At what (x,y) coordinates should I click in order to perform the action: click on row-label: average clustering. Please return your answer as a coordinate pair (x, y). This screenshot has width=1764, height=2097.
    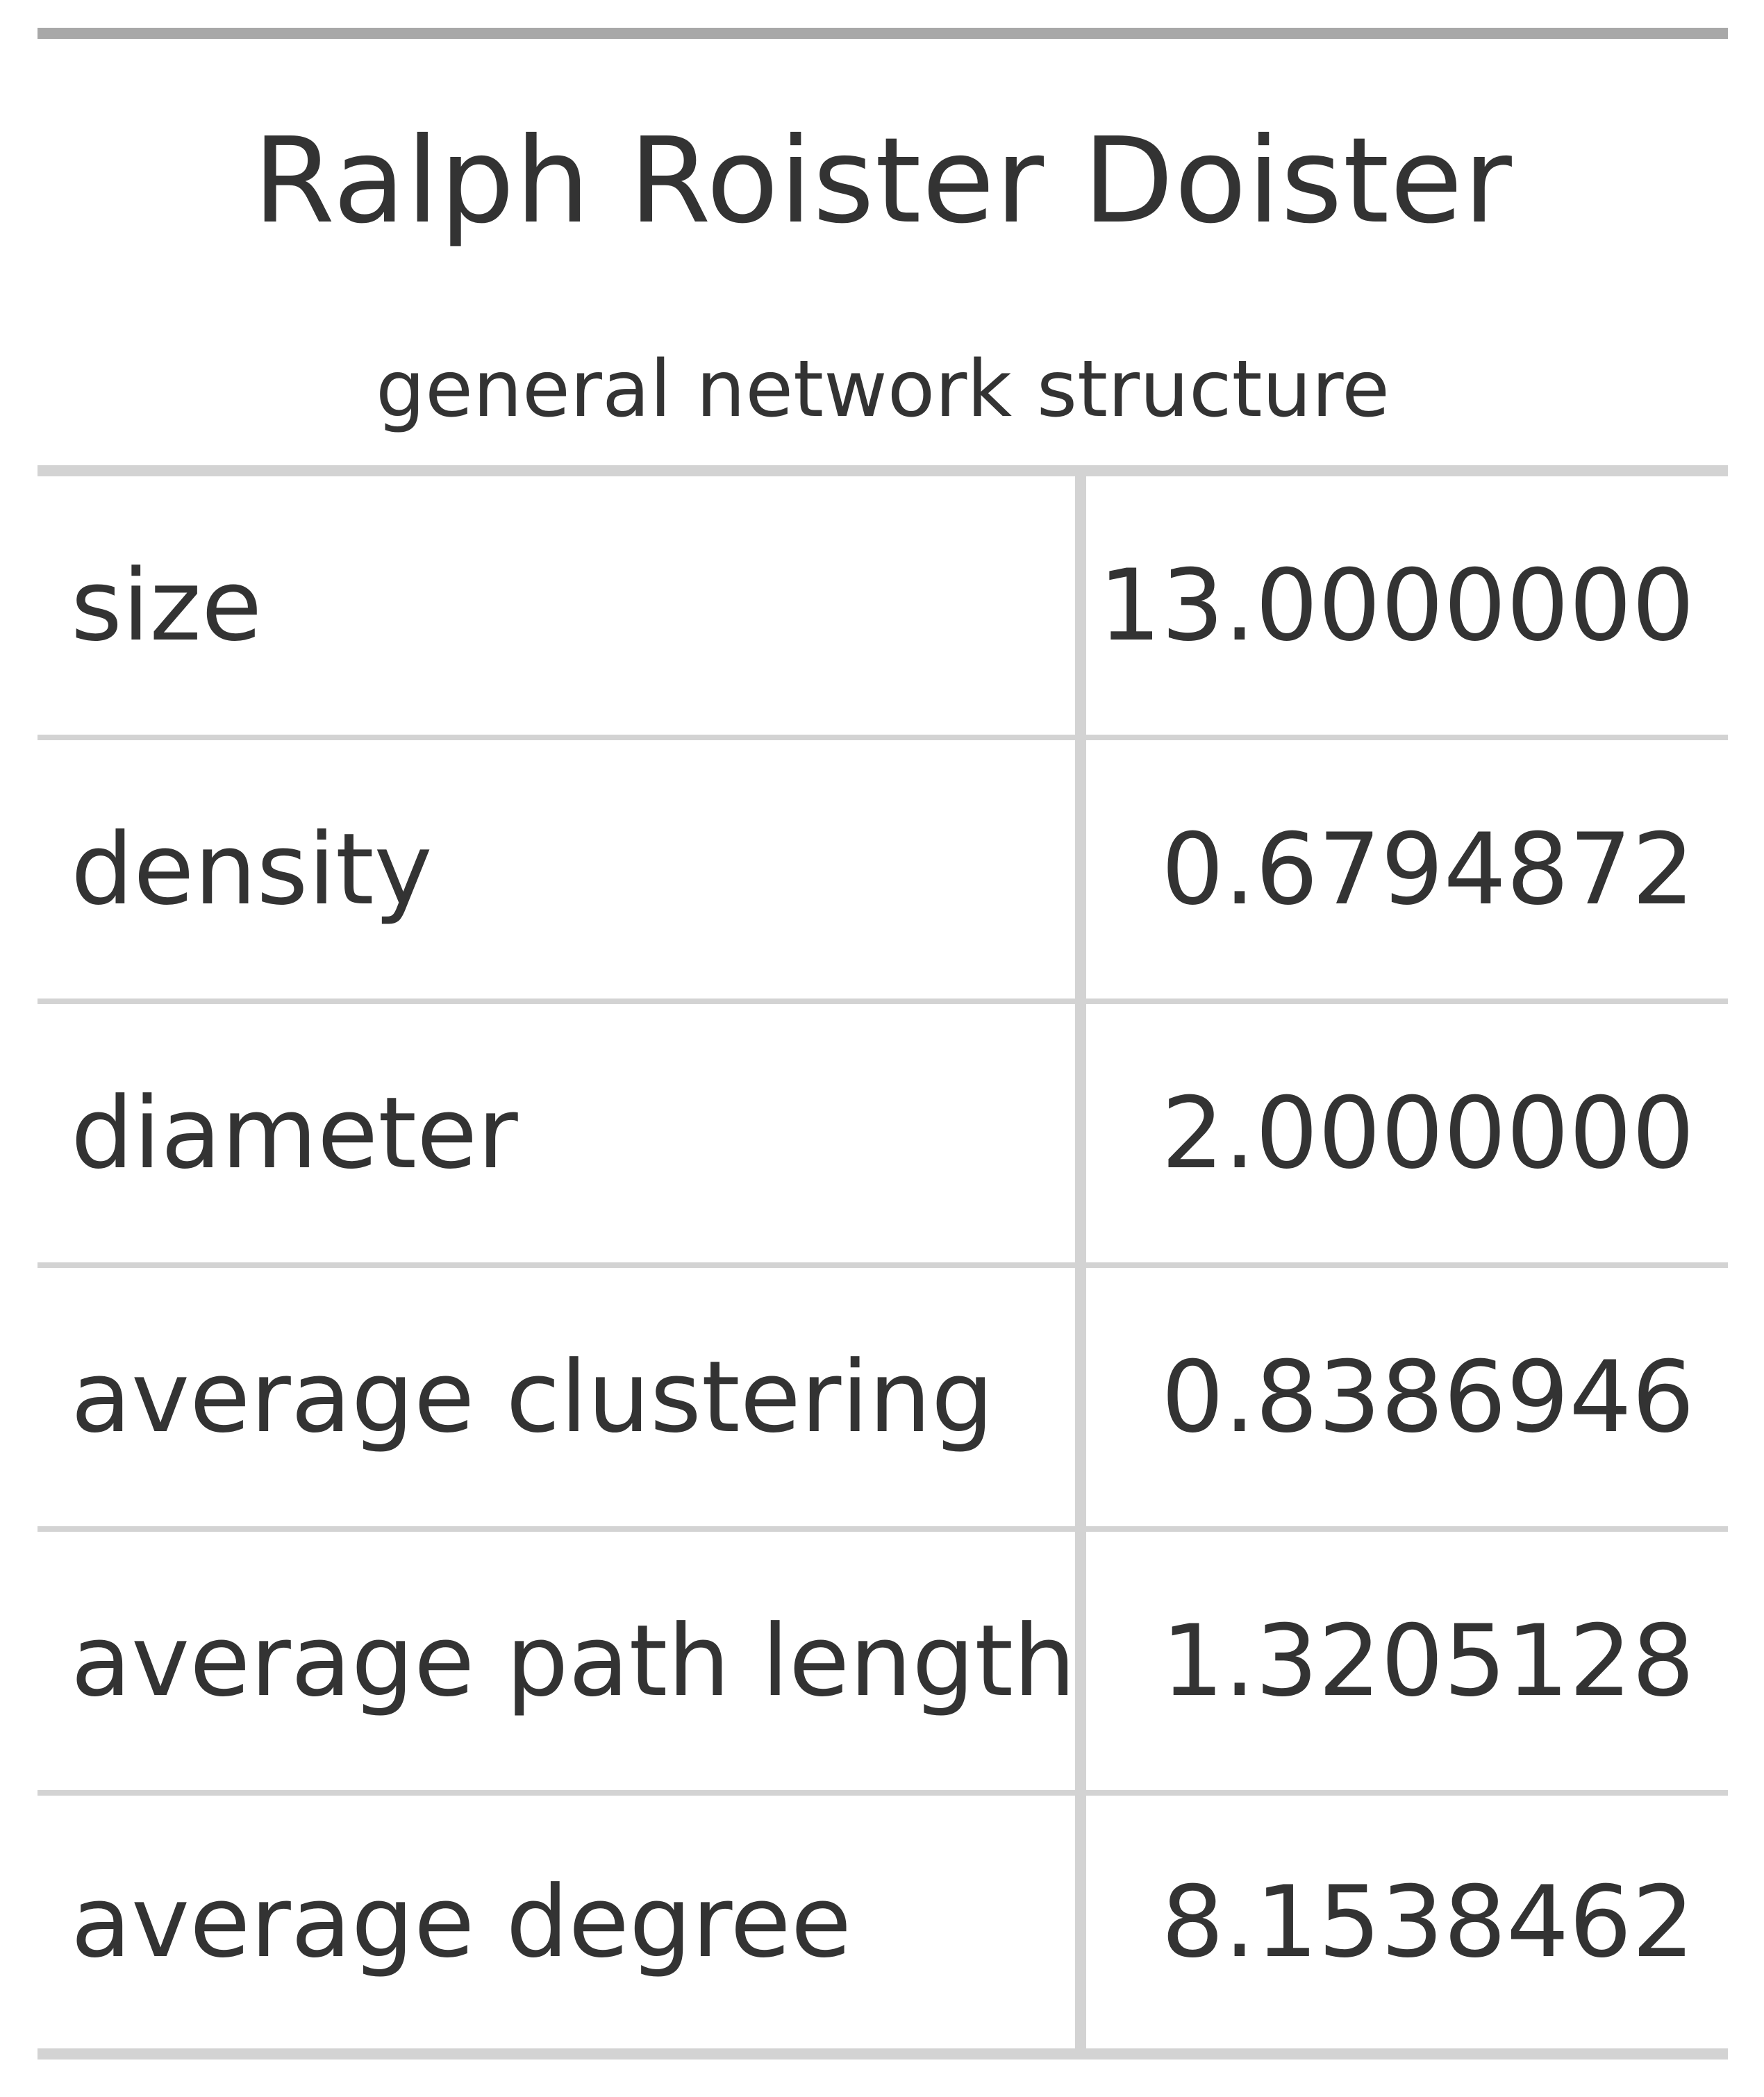
    Looking at the image, I should click on (562, 1397).